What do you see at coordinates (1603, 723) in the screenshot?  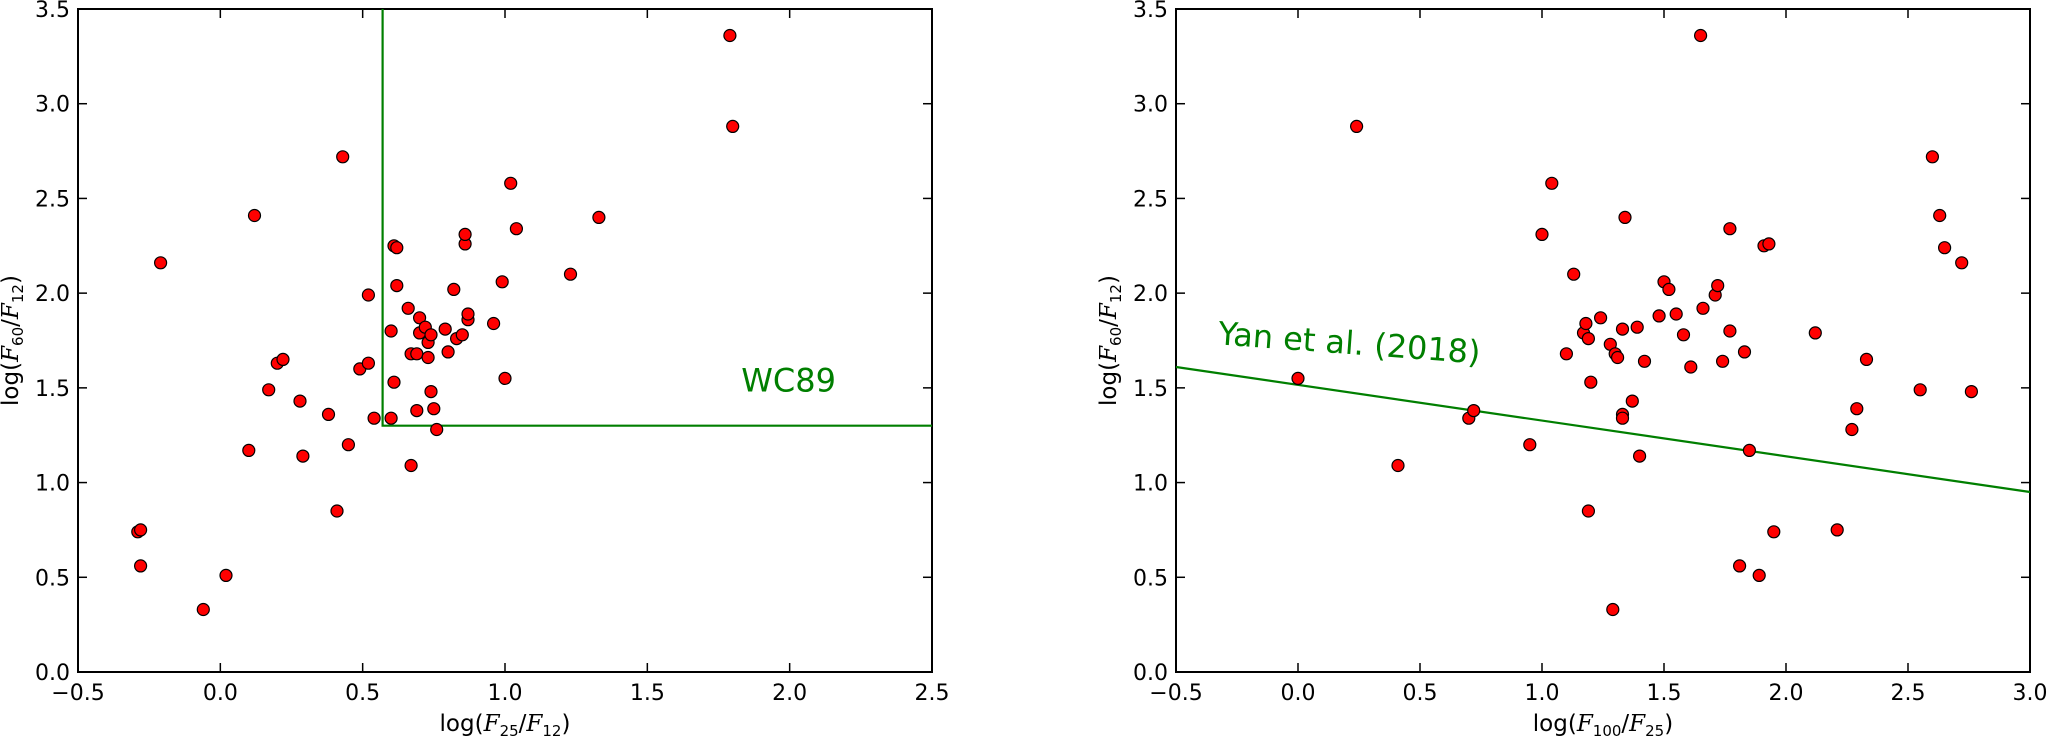 I see `x-axis-label: log(F100/F25)` at bounding box center [1603, 723].